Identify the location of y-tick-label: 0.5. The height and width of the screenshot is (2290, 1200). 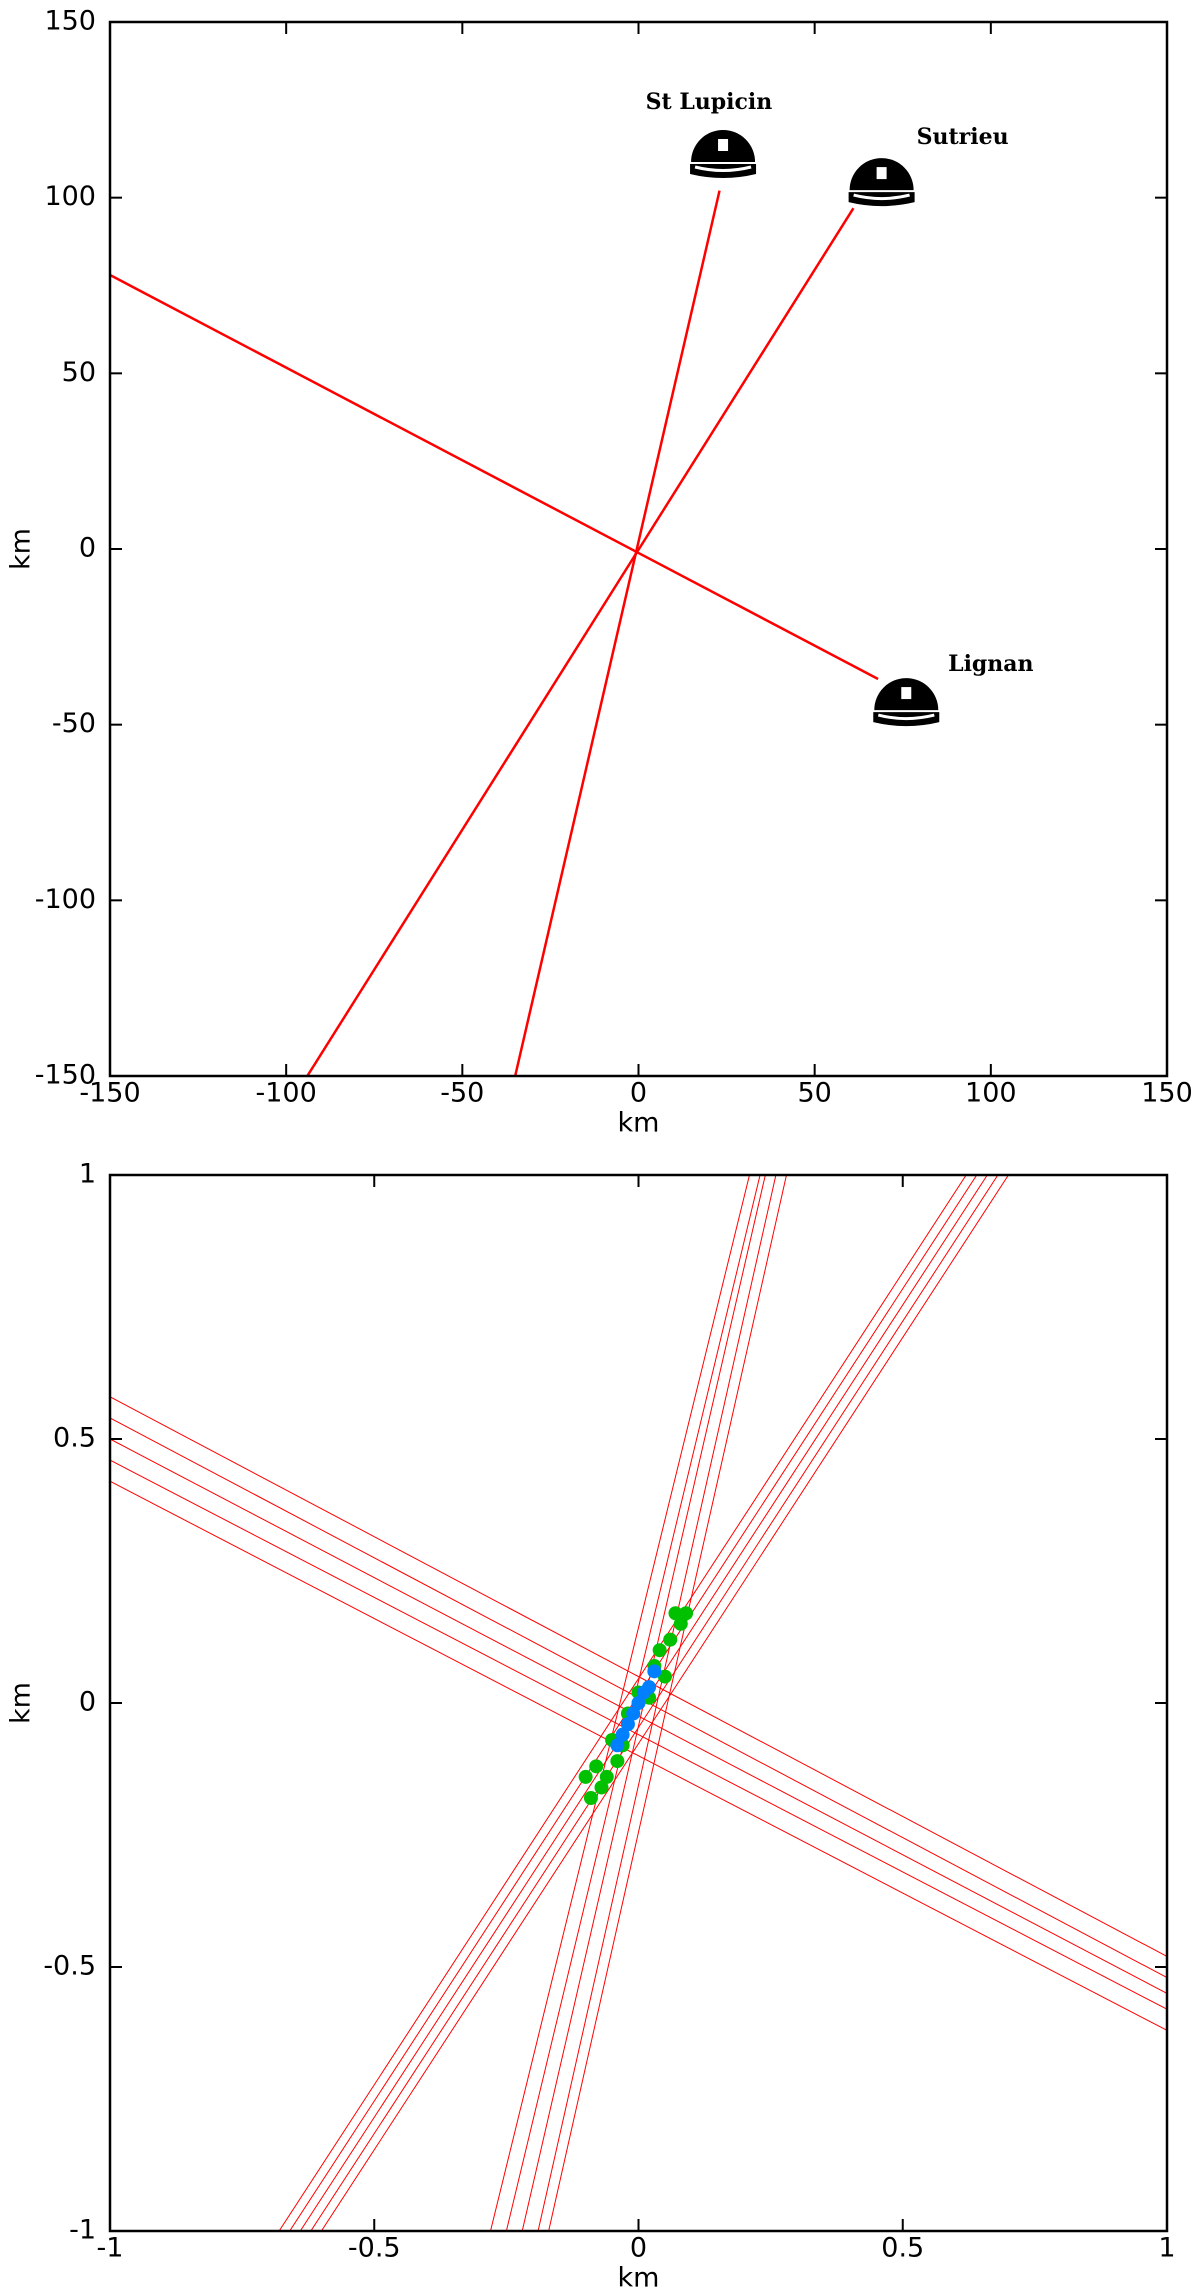
(74, 1438).